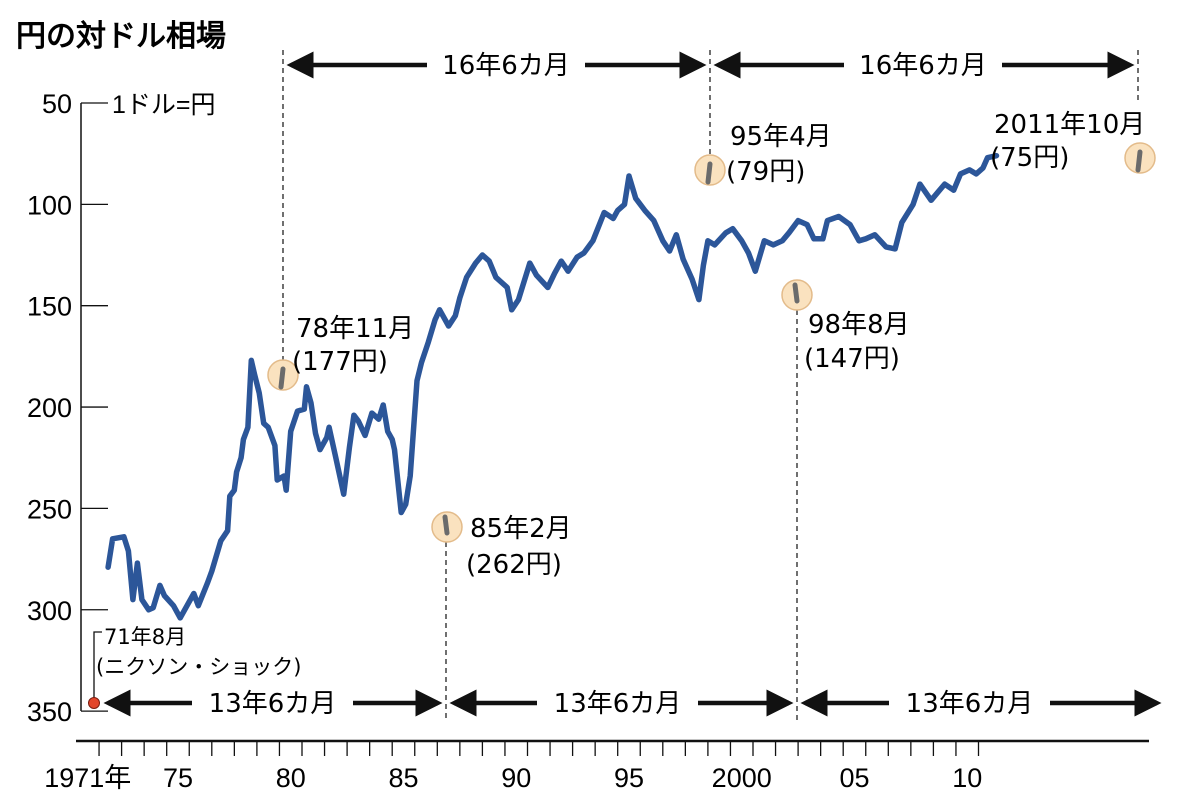 The image size is (1200, 811). Describe the element at coordinates (49, 611) in the screenshot. I see `y-tick-label: 300` at that location.